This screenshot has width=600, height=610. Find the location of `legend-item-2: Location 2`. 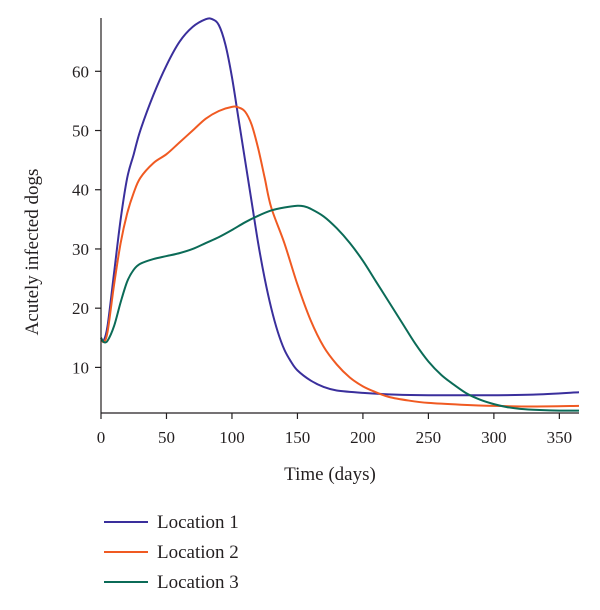

legend-item-2: Location 2 is located at coordinates (171, 552).